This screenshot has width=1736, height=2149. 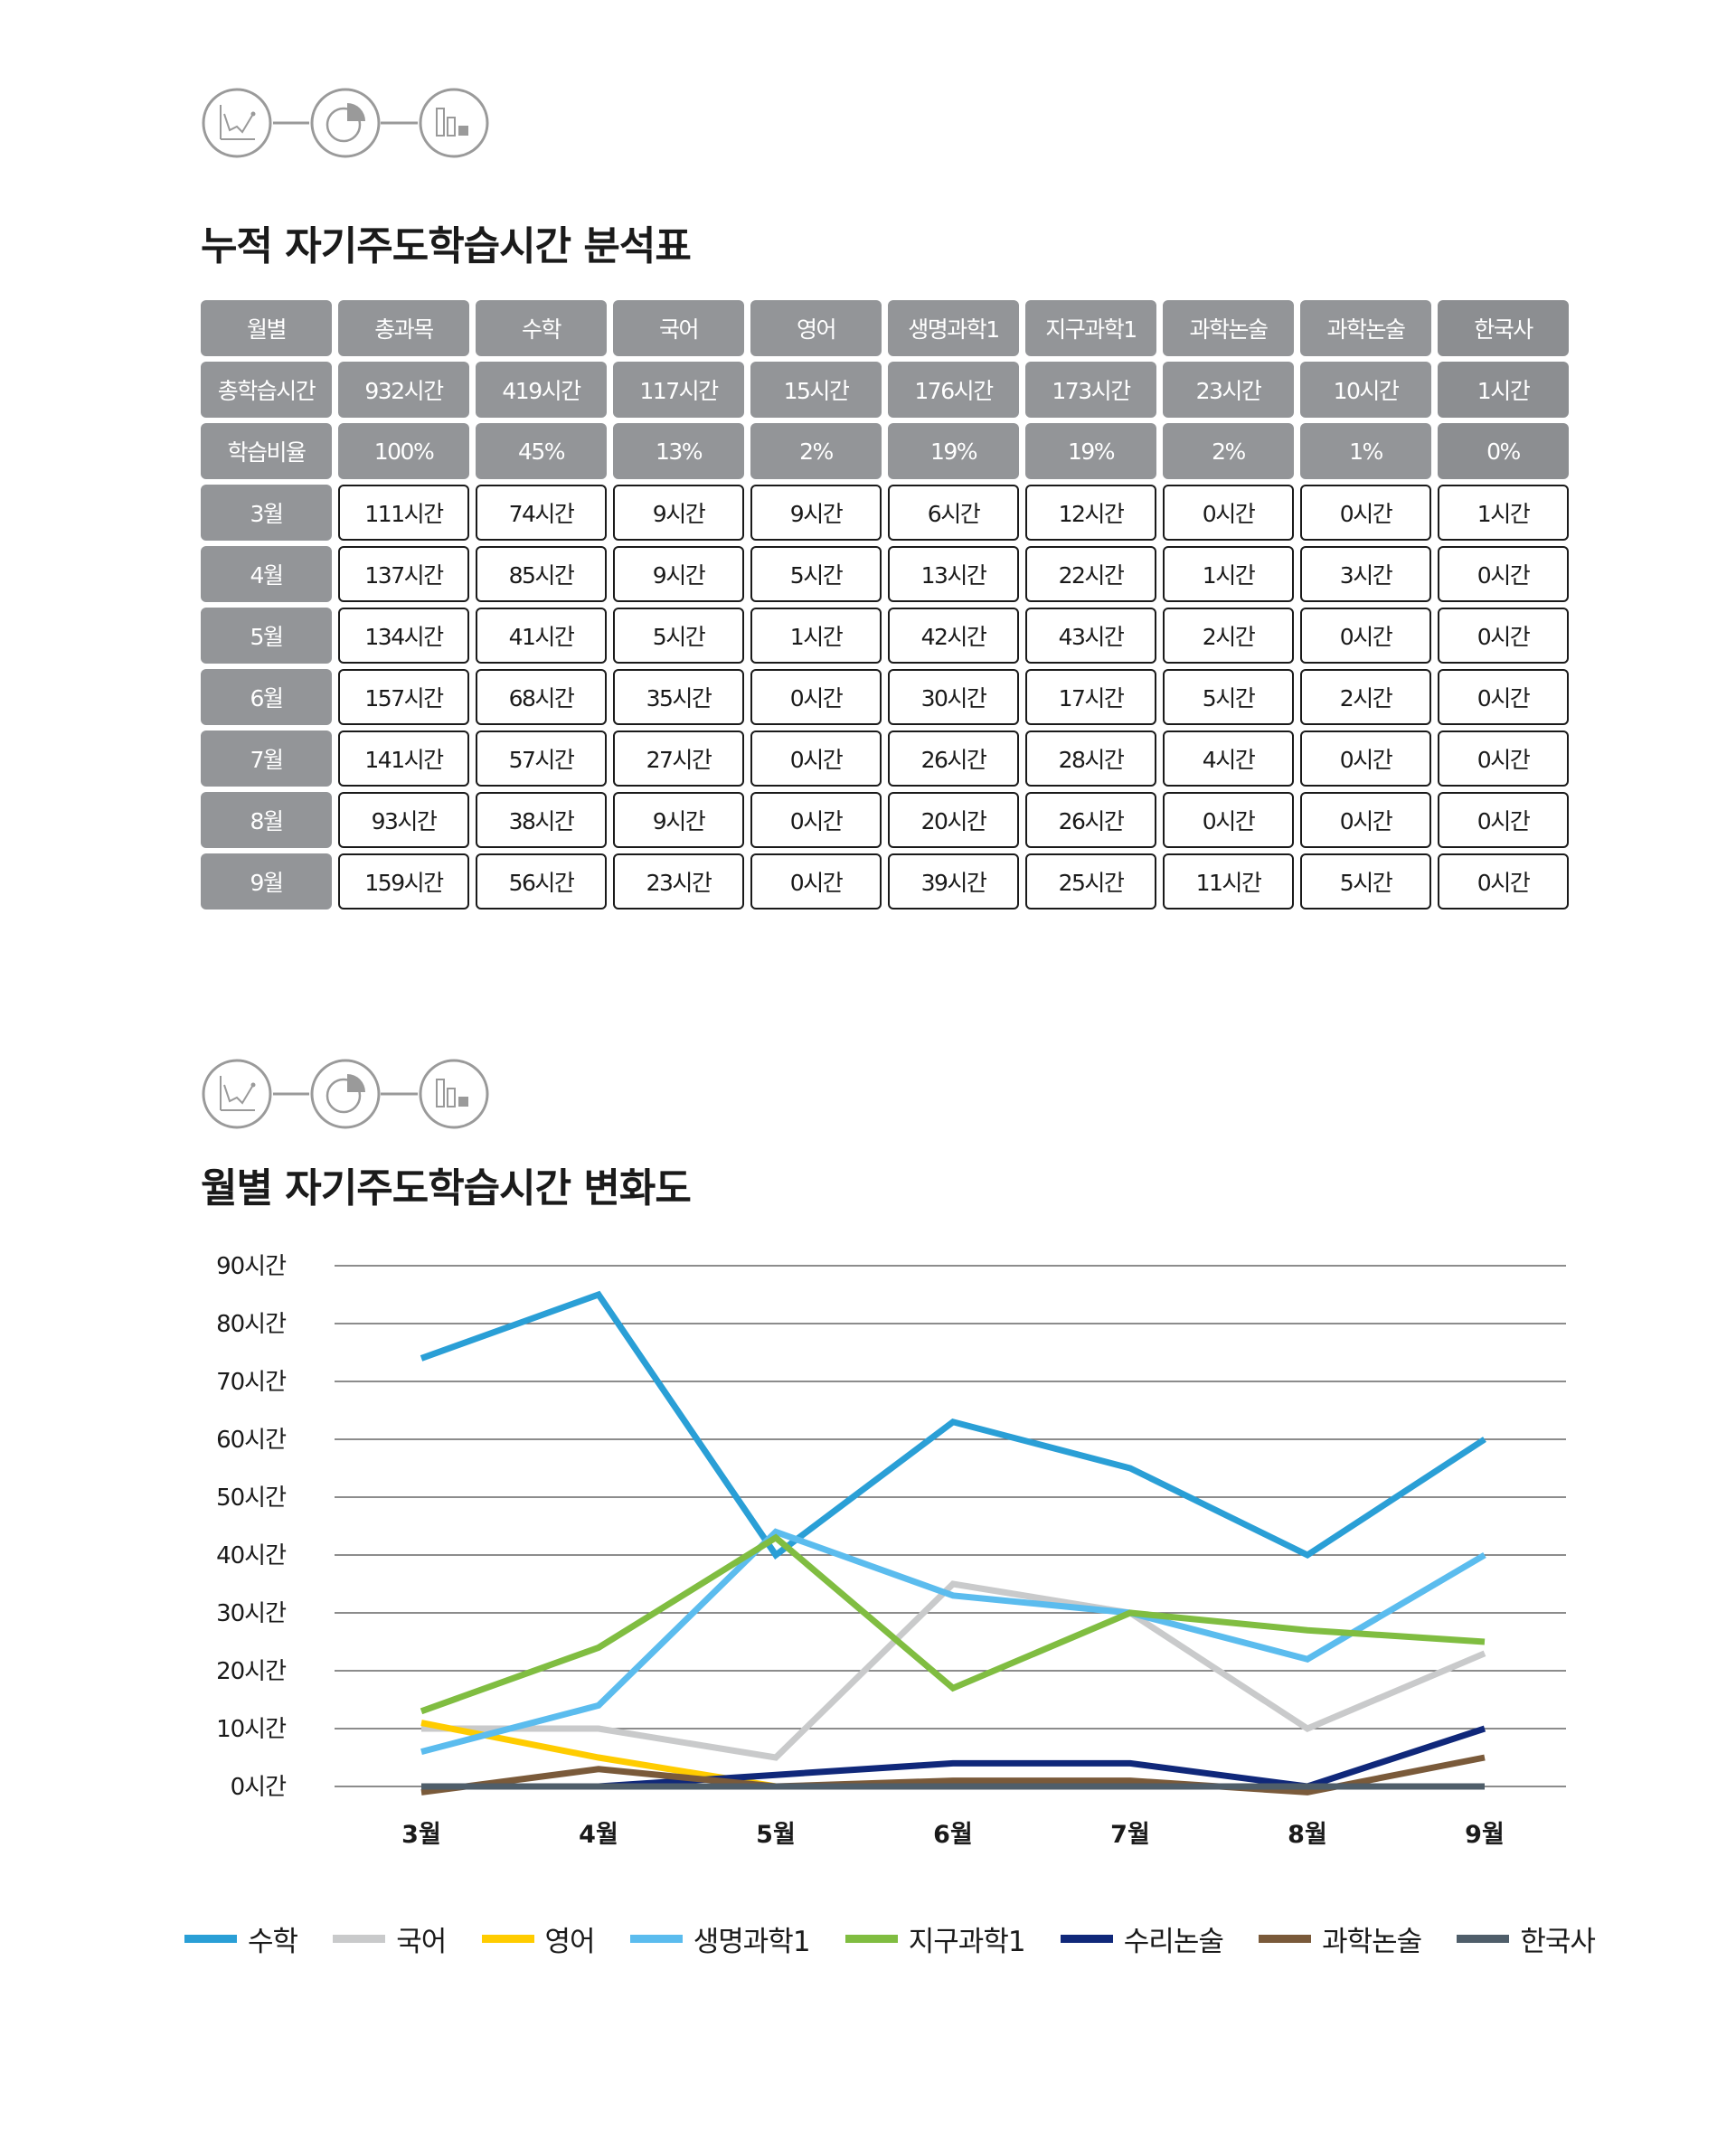 I want to click on x-tick-label: 4월, so click(x=599, y=1835).